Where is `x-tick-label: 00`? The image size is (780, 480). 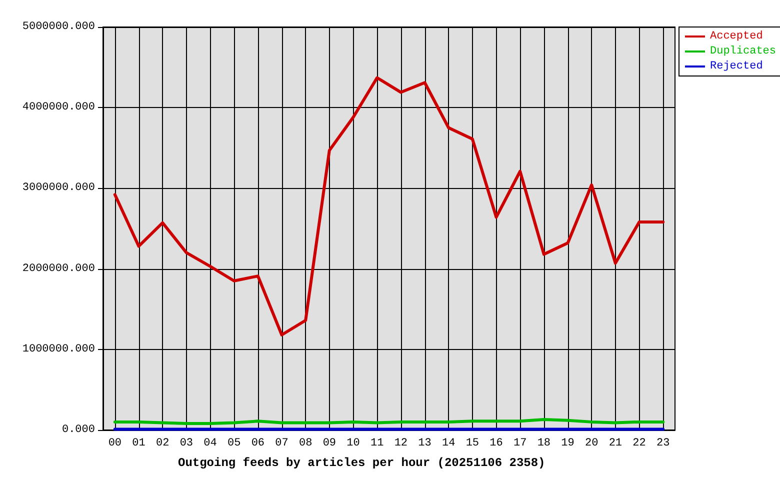 x-tick-label: 00 is located at coordinates (115, 444).